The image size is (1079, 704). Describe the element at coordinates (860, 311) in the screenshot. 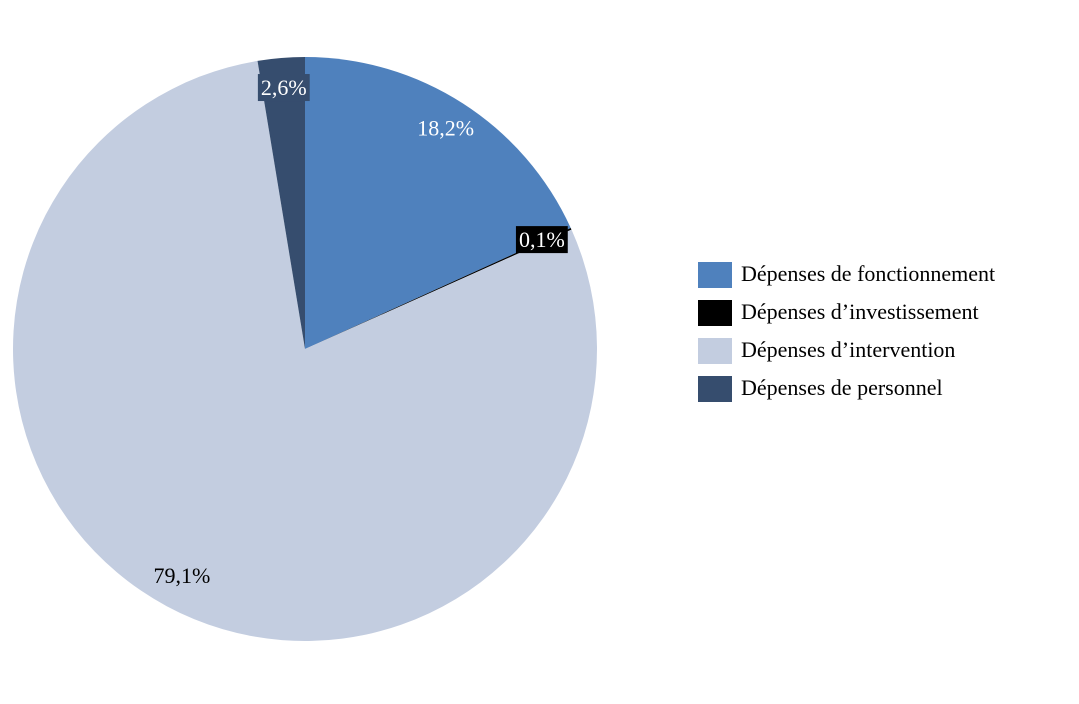

I see `legend-label: Dépenses d’investissement` at that location.